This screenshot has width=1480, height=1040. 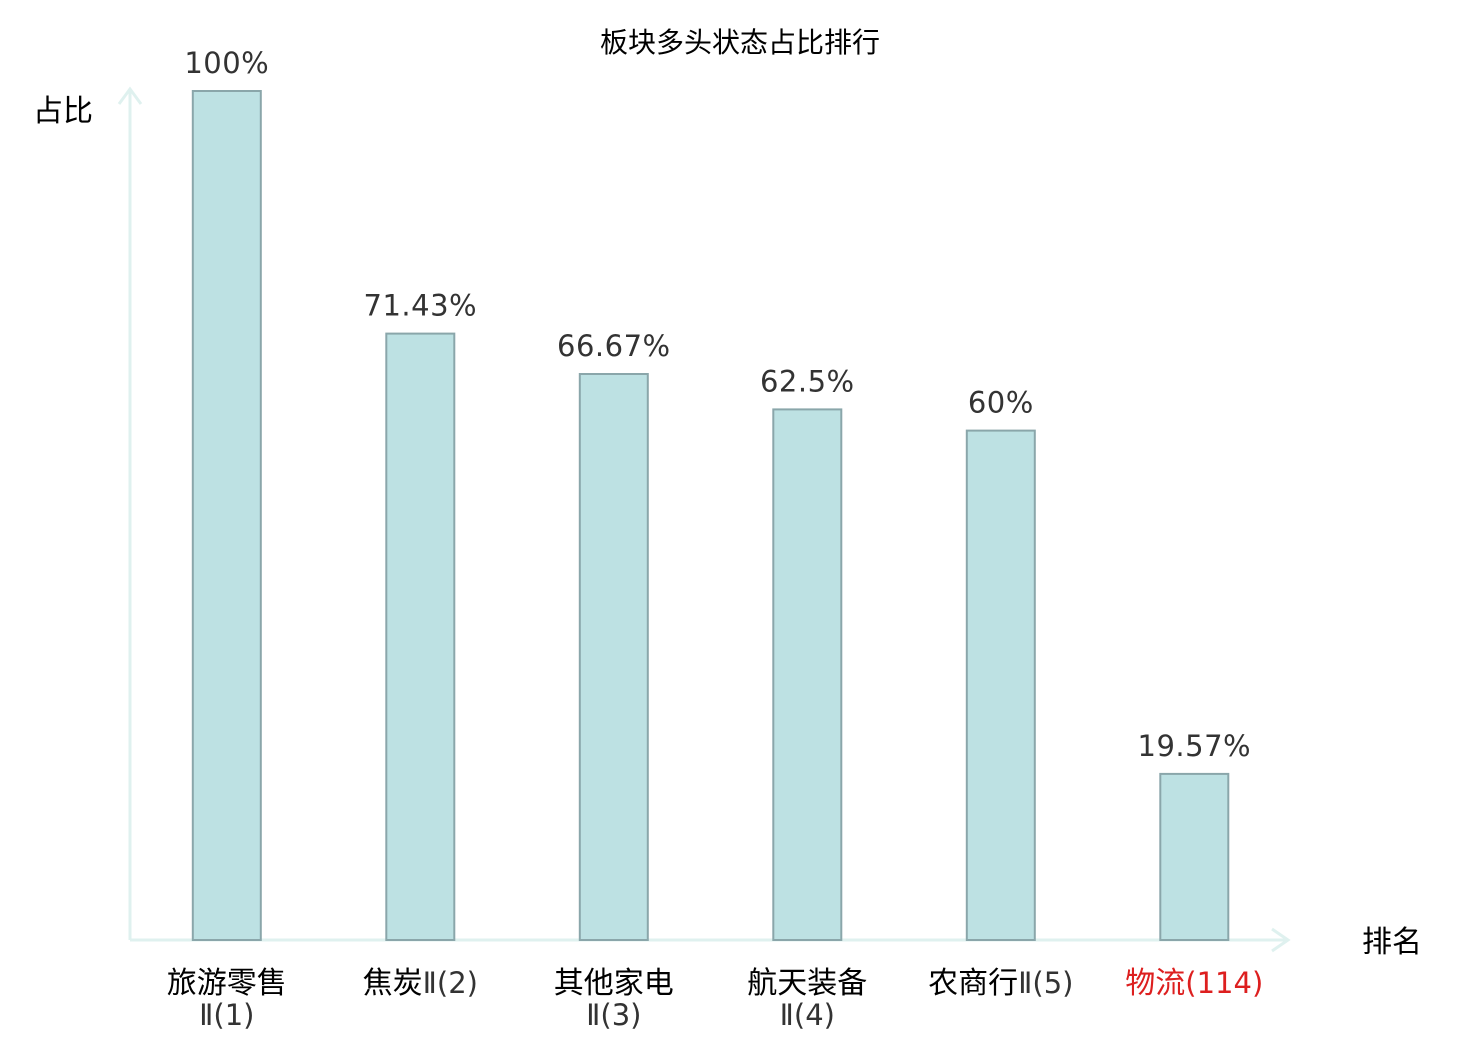 I want to click on category-label-2: 焦炭Ⅱ(2), so click(x=420, y=983).